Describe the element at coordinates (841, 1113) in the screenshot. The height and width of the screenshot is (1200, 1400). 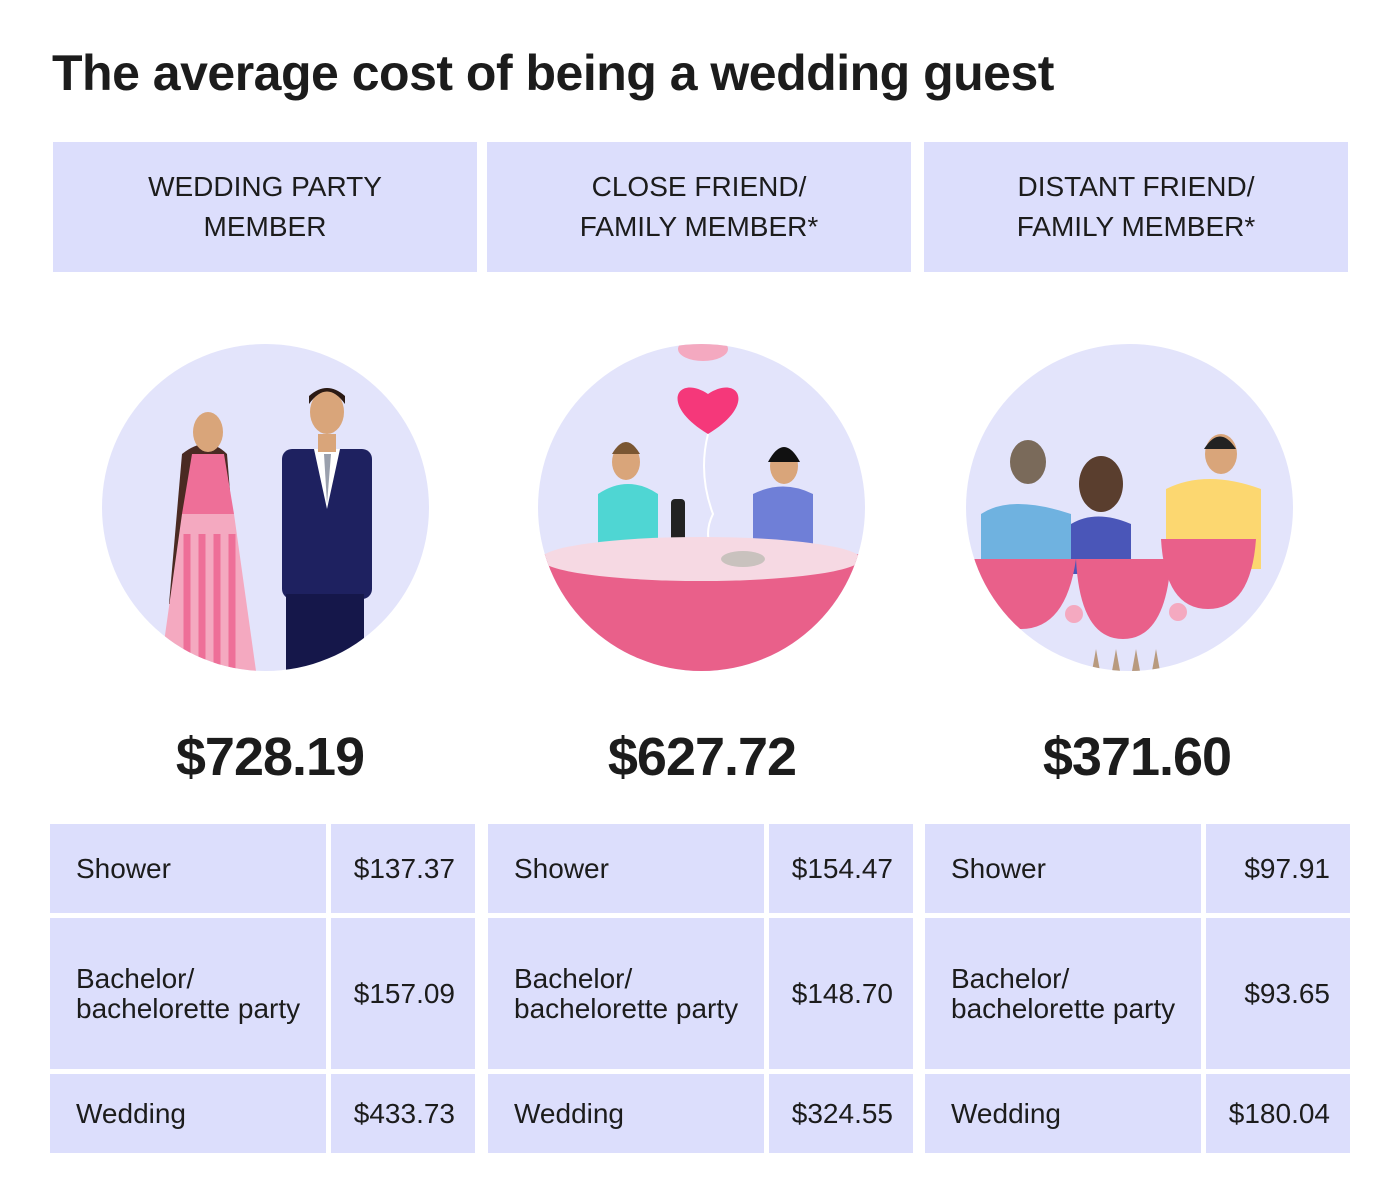
I see `row-value: $324.55` at that location.